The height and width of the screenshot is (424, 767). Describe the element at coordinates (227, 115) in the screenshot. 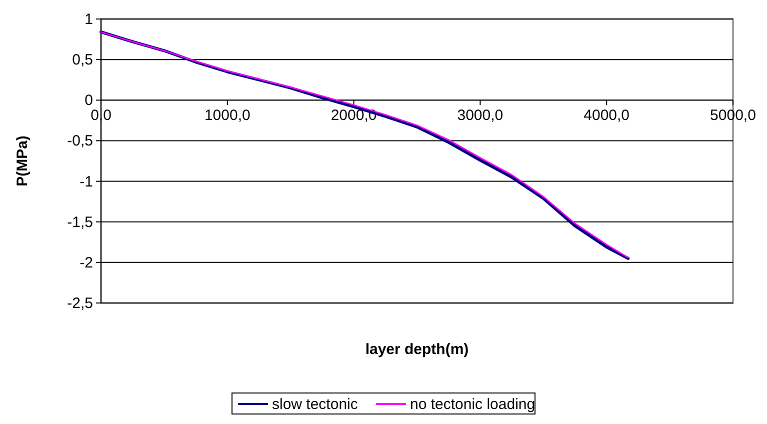

I see `x-tick-label: 1000,0` at that location.